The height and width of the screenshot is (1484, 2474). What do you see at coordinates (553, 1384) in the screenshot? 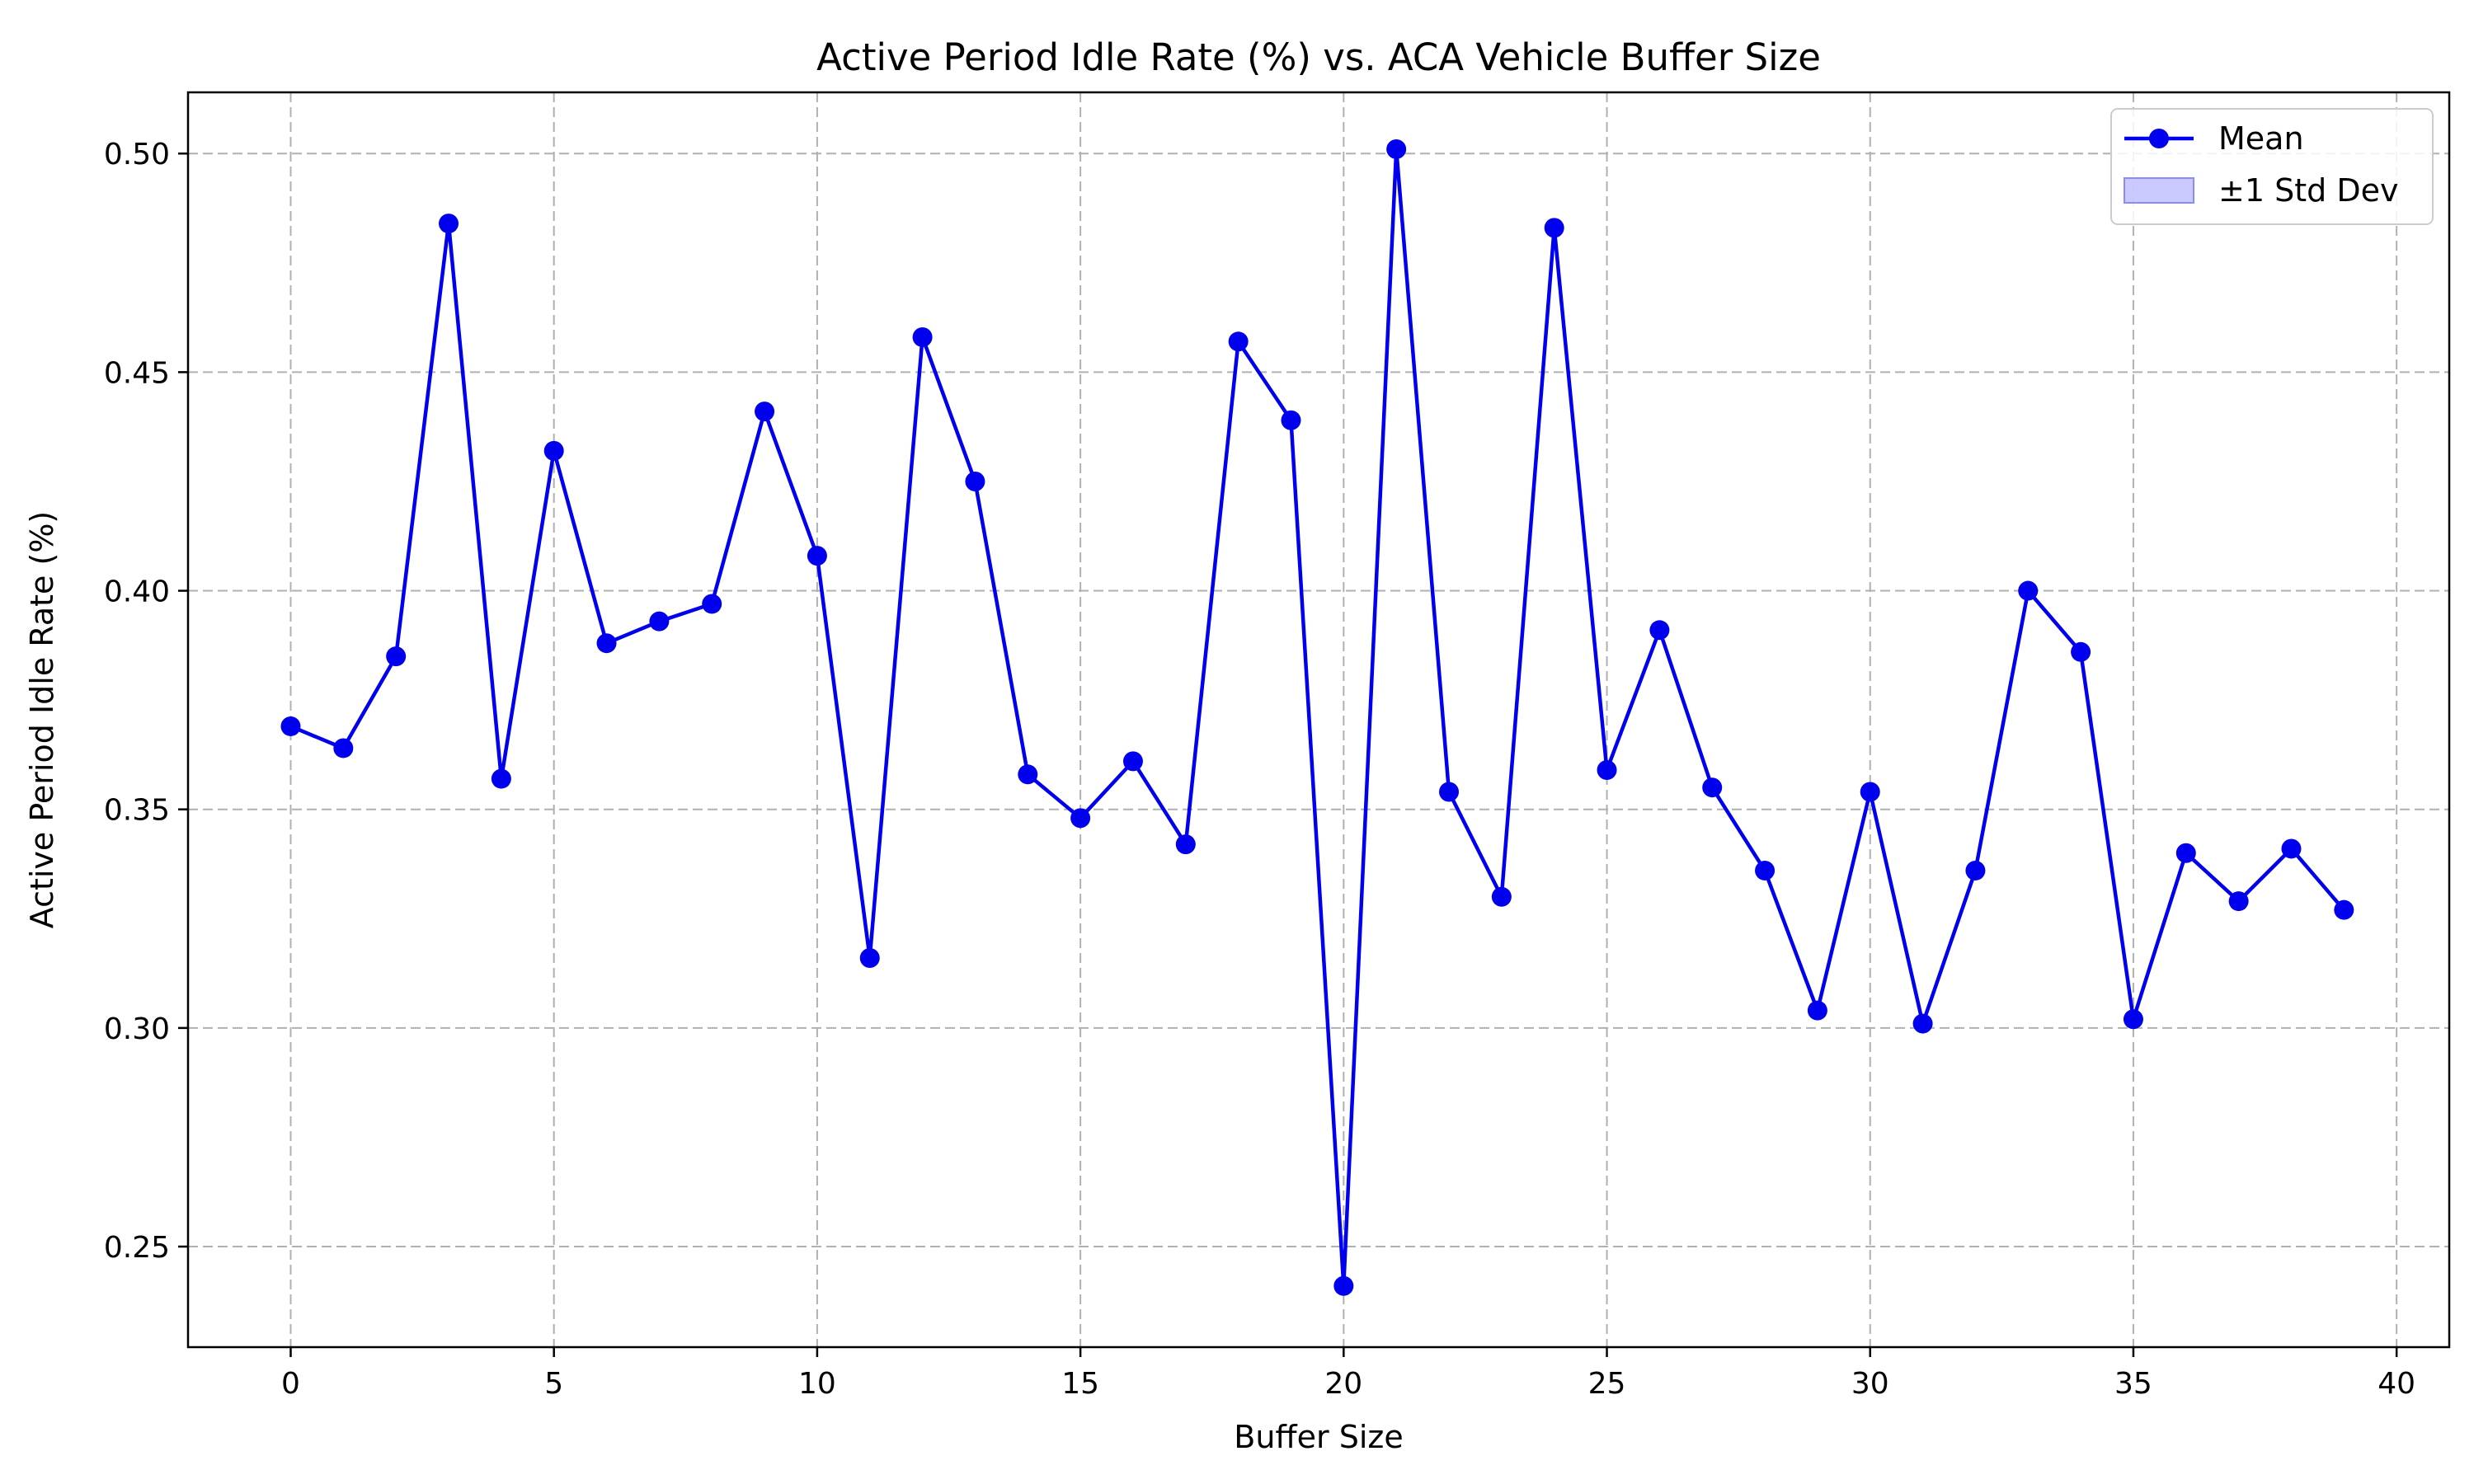
I see `x-tick-label: 5` at bounding box center [553, 1384].